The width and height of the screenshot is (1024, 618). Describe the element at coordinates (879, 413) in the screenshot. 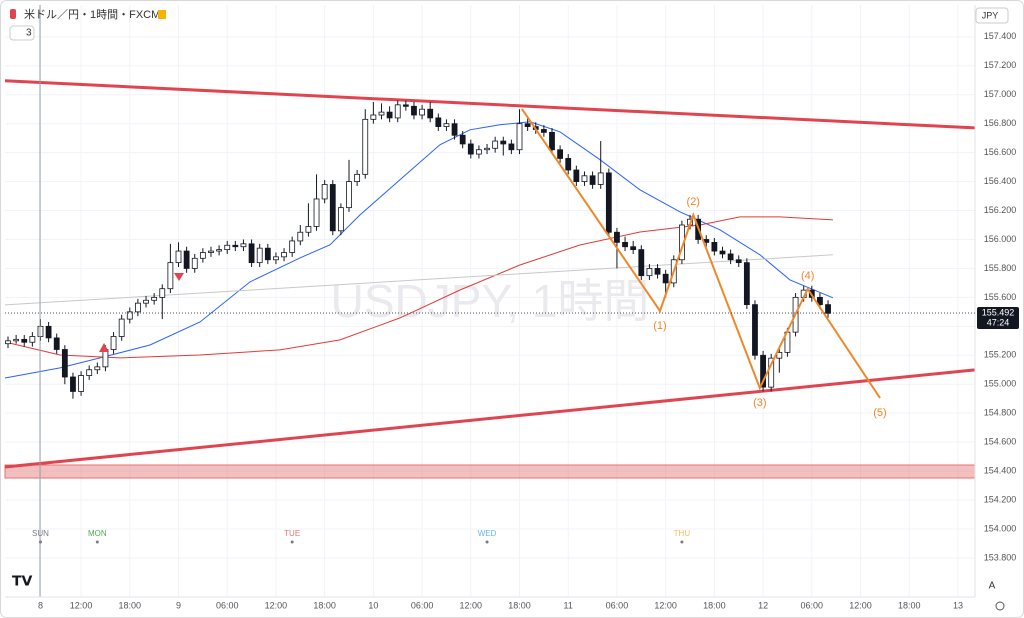

I see `wave-label: (5)` at that location.